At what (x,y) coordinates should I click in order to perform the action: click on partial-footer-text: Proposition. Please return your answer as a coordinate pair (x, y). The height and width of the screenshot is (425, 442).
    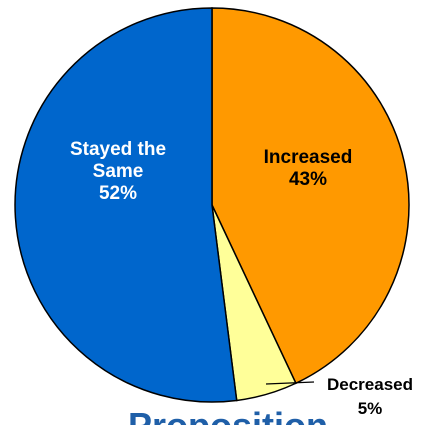
    Looking at the image, I should click on (228, 415).